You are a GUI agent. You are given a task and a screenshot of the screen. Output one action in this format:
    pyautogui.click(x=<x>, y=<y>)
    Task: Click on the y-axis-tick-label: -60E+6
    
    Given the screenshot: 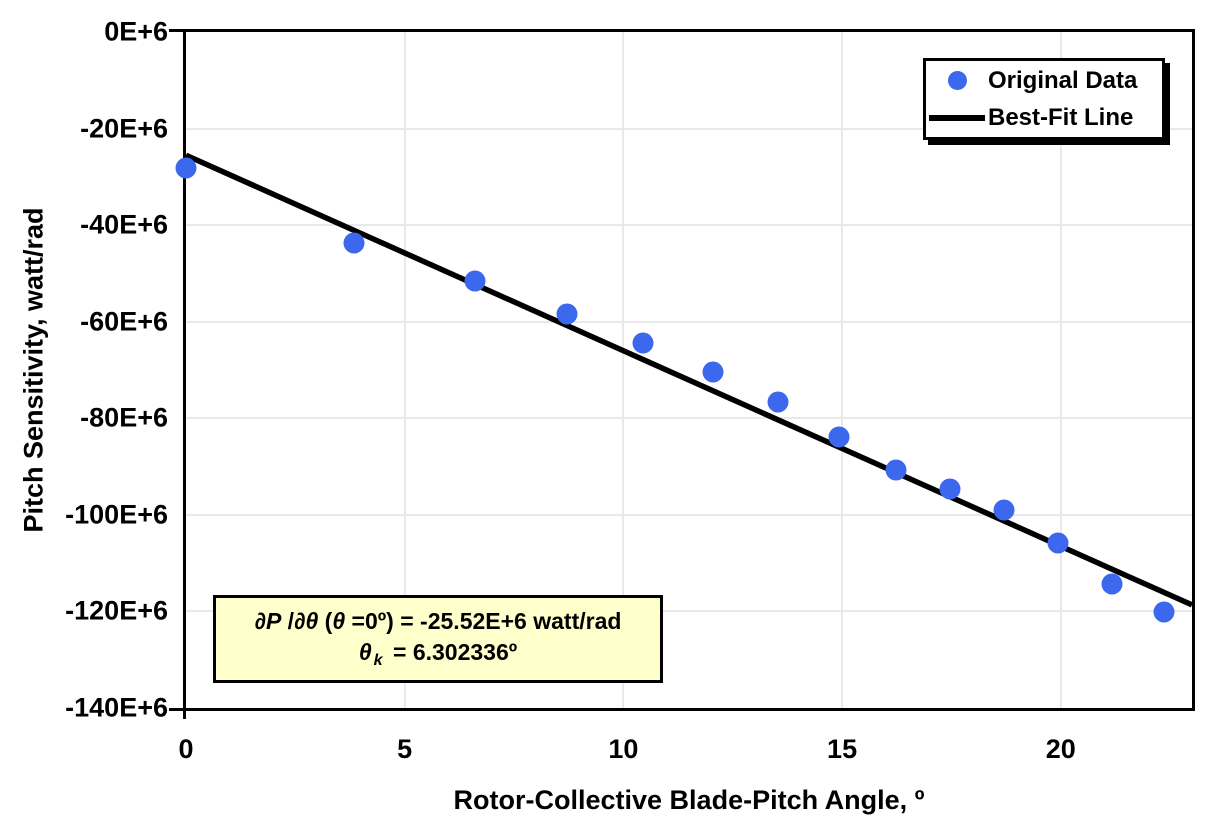 What is the action you would take?
    pyautogui.click(x=124, y=321)
    